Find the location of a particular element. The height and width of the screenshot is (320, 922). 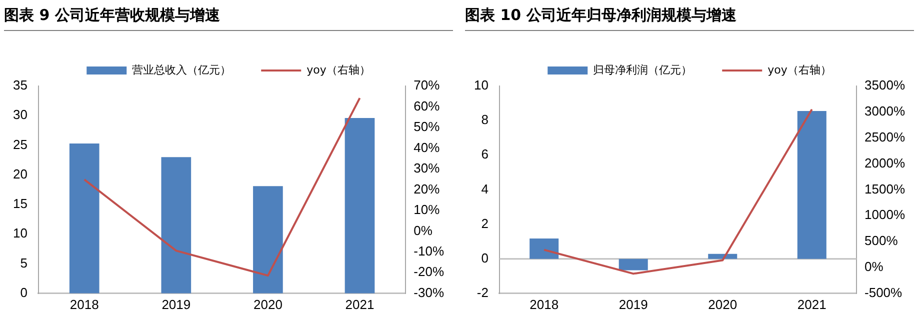

y2-tick-label: -30% is located at coordinates (429, 292).